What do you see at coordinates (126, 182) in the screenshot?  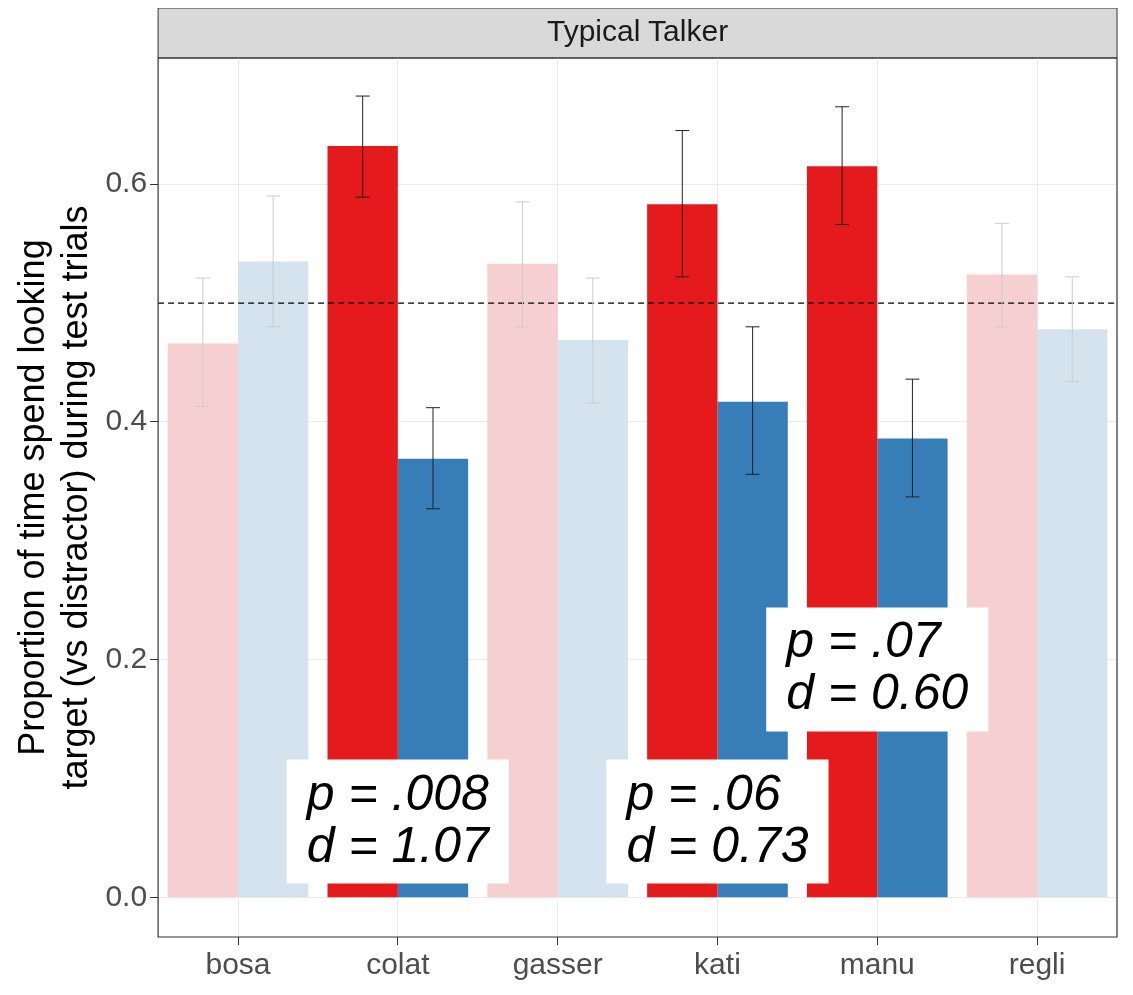 I see `y-tick-label: 0.6` at bounding box center [126, 182].